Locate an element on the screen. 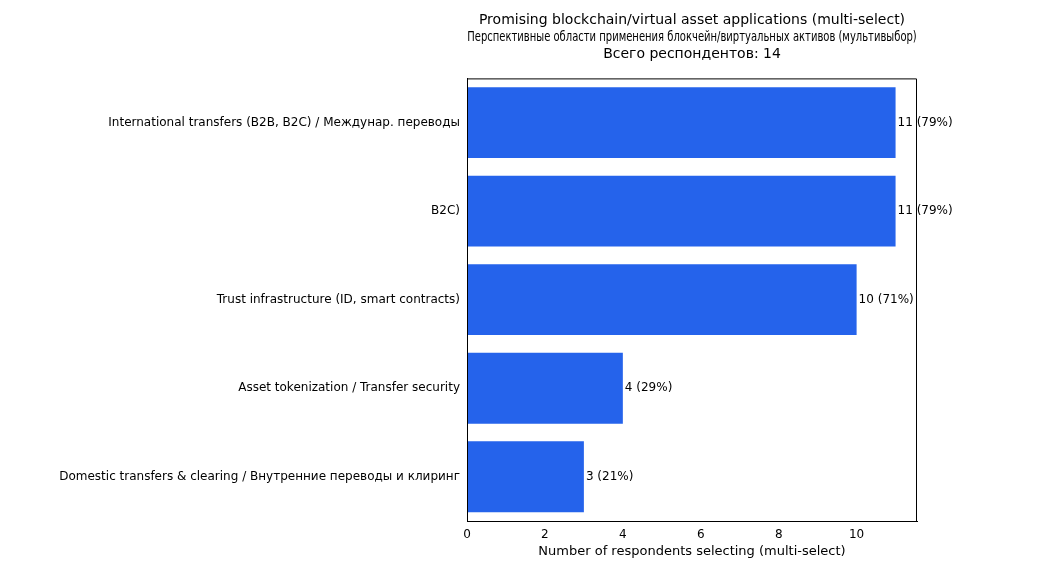 The width and height of the screenshot is (1057, 563). data-label: 10 (71%) is located at coordinates (886, 298).